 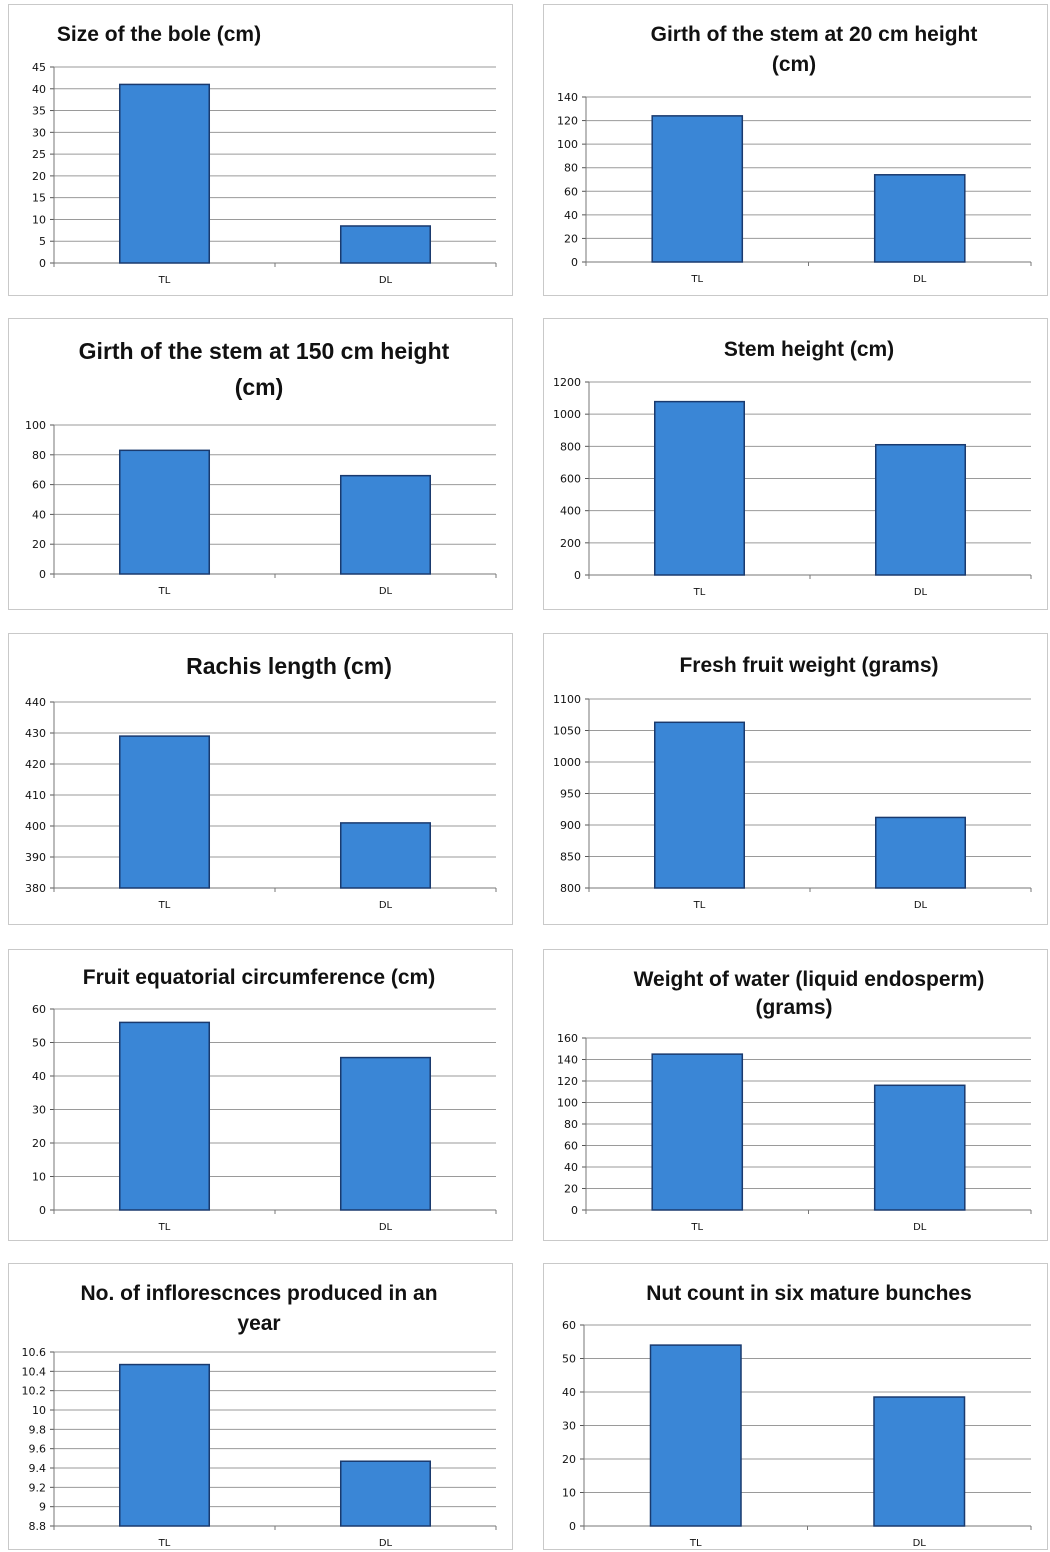 I want to click on chart-title-line-2: (grams), so click(x=793, y=1007).